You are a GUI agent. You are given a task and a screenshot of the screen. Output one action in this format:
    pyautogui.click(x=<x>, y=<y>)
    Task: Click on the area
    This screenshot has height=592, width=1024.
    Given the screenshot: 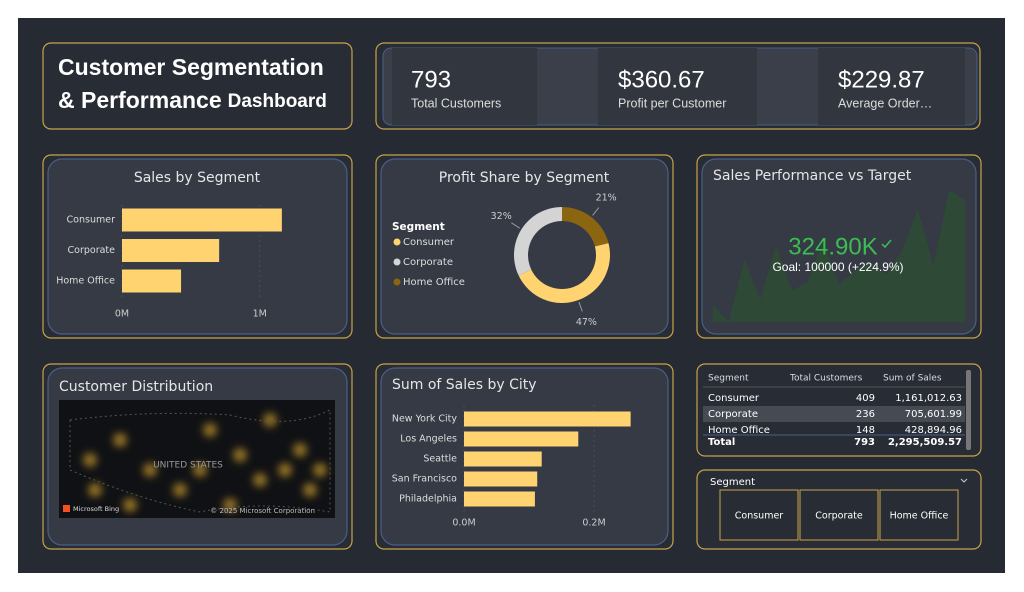 What is the action you would take?
    pyautogui.click(x=839, y=256)
    